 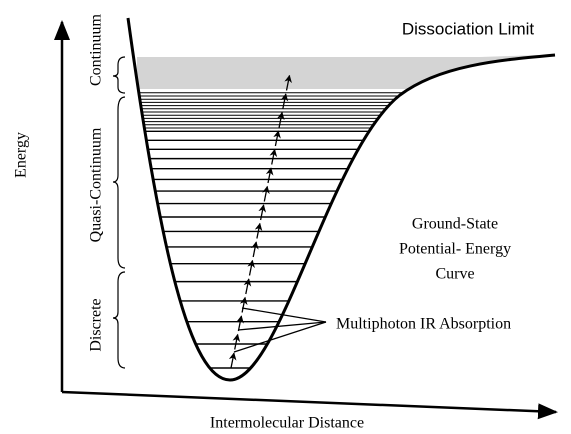 What do you see at coordinates (423, 324) in the screenshot?
I see `absorption-label: Multiphoton IR Absorption` at bounding box center [423, 324].